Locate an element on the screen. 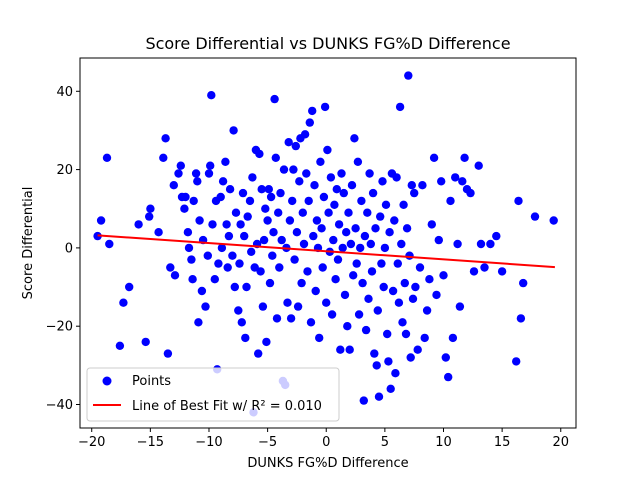 The width and height of the screenshot is (640, 484). best-fit-line is located at coordinates (326, 251).